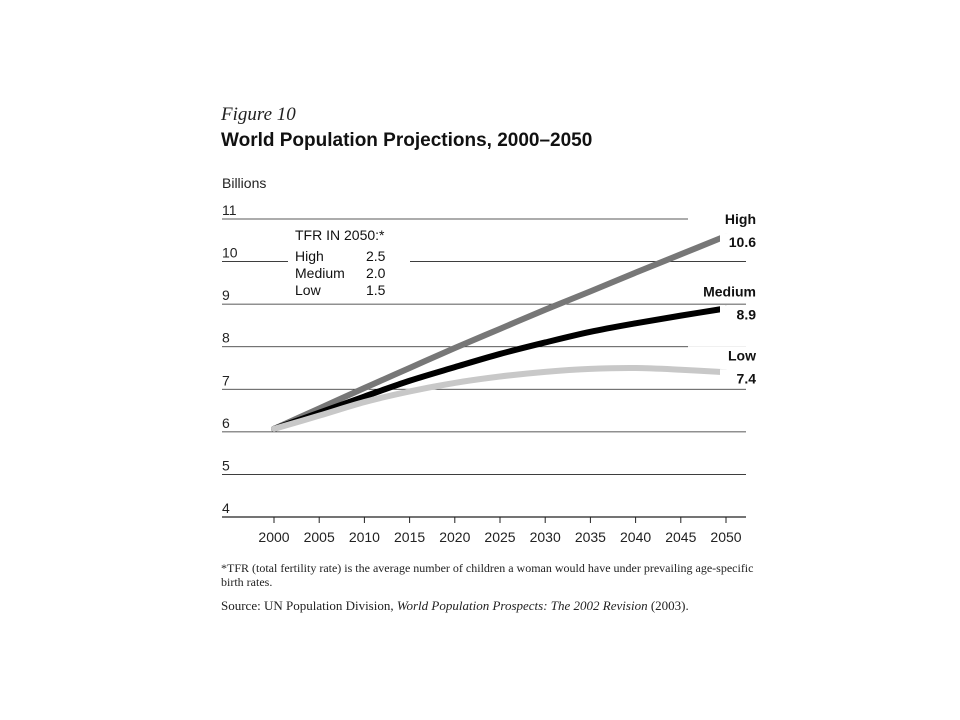  What do you see at coordinates (499, 537) in the screenshot?
I see `x-tick-label: 2025` at bounding box center [499, 537].